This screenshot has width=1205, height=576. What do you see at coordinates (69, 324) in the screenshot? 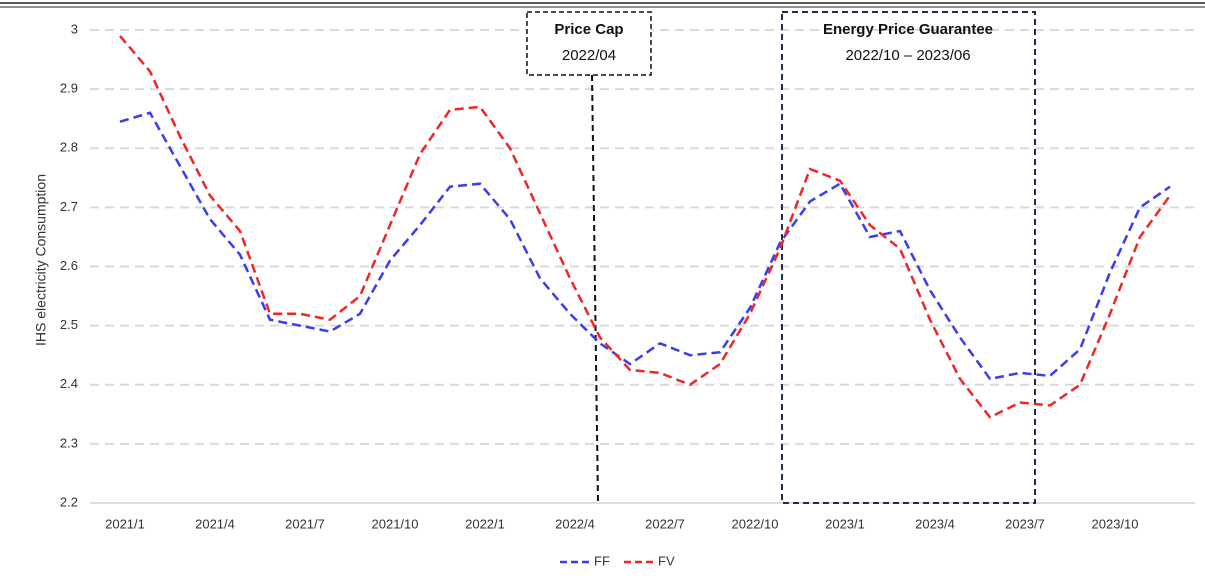
I see `y-tick-label: 2.5` at bounding box center [69, 324].